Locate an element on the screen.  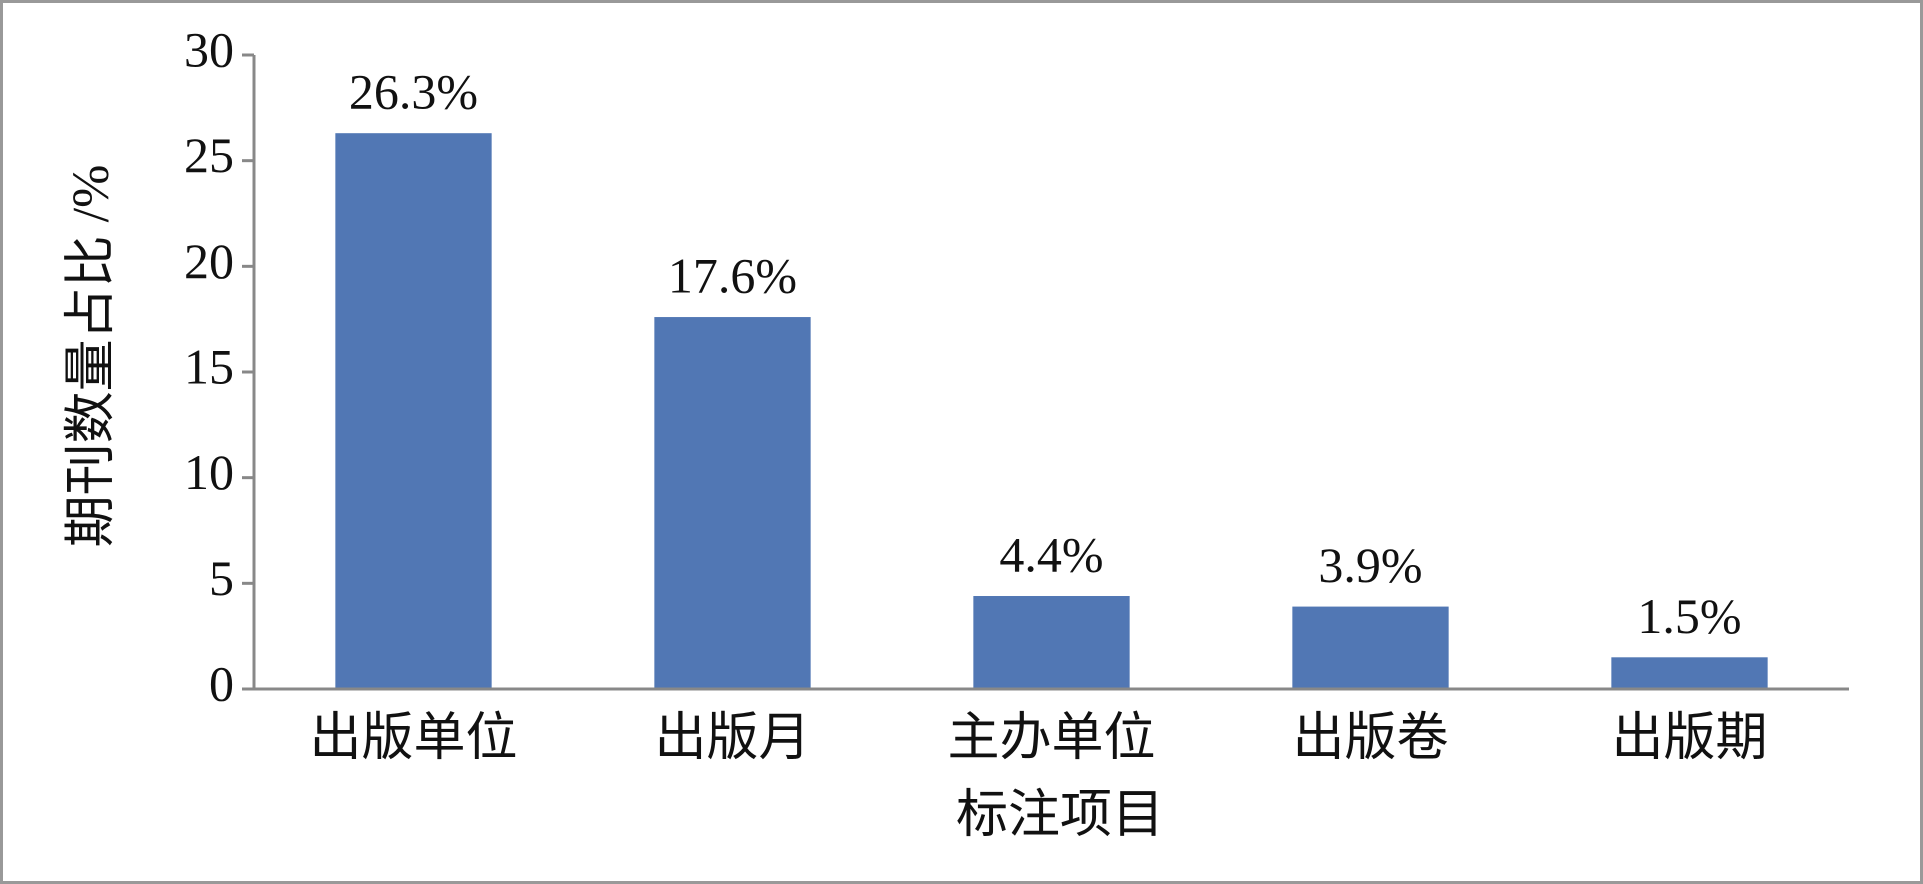
y-tick-label: 15 is located at coordinates (209, 366).